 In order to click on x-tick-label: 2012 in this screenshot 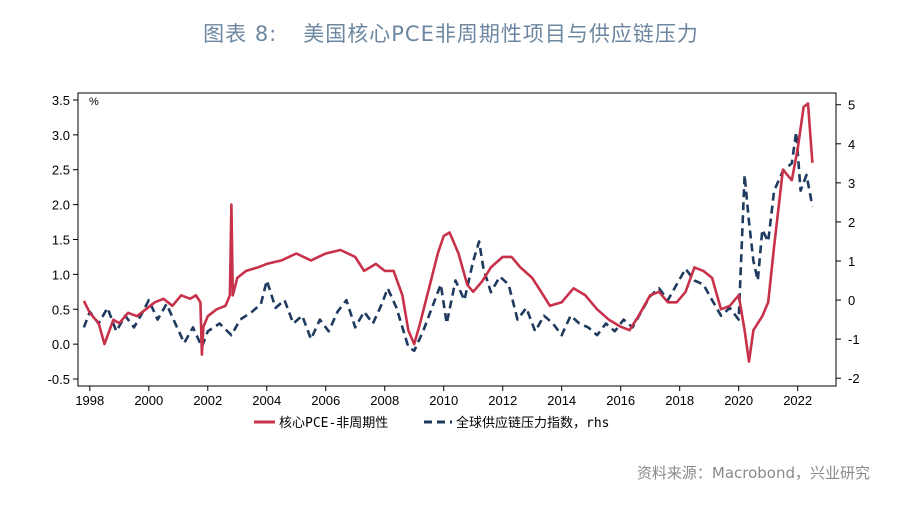, I will do `click(502, 400)`.